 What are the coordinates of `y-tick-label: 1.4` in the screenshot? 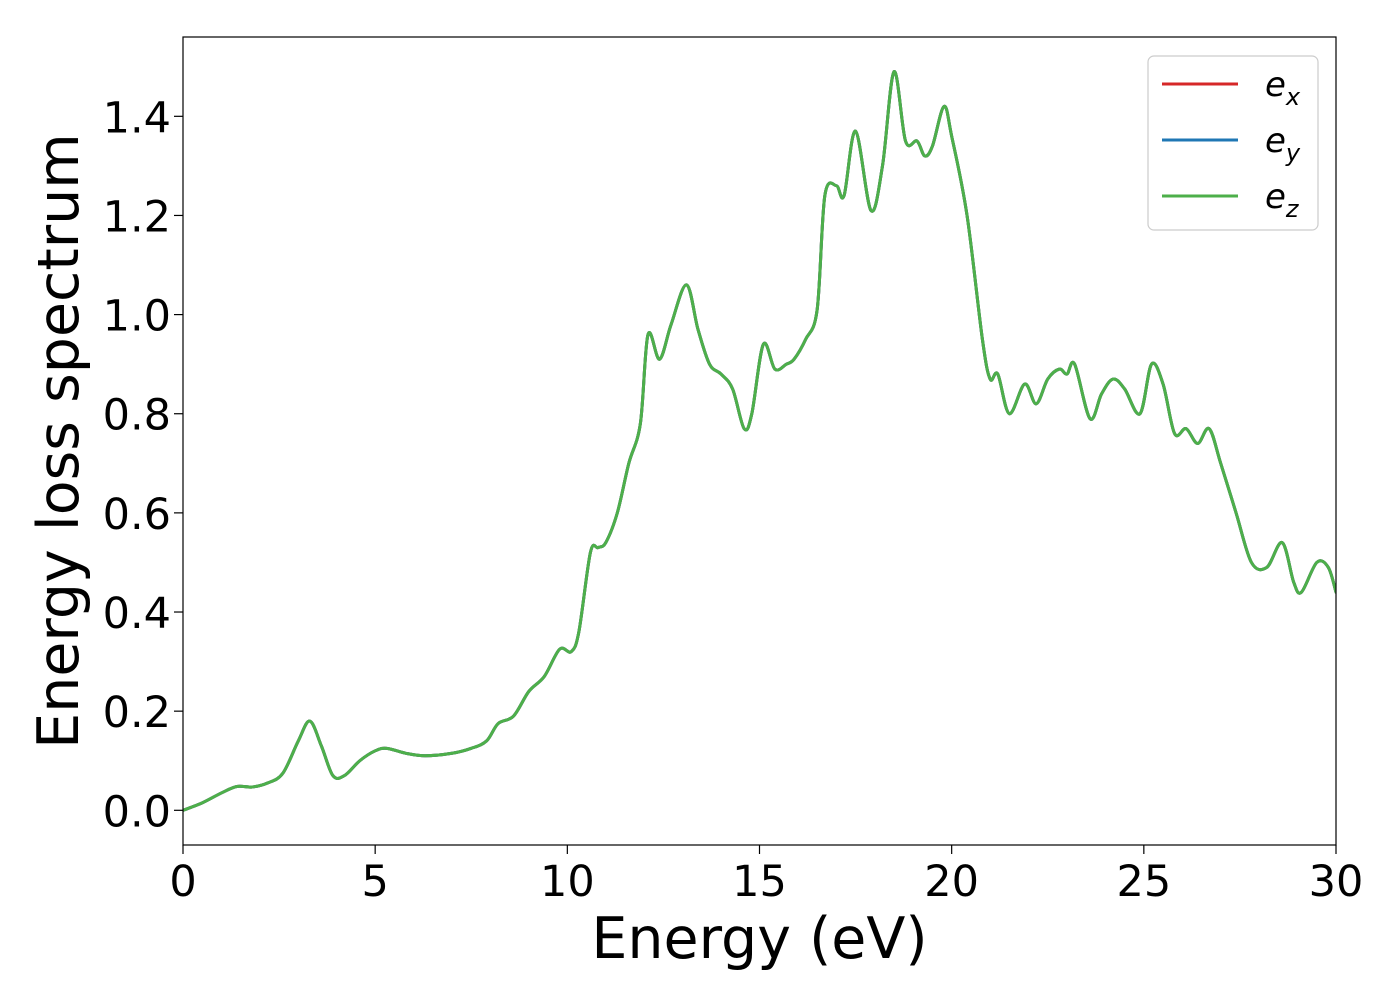 It's located at (137, 118).